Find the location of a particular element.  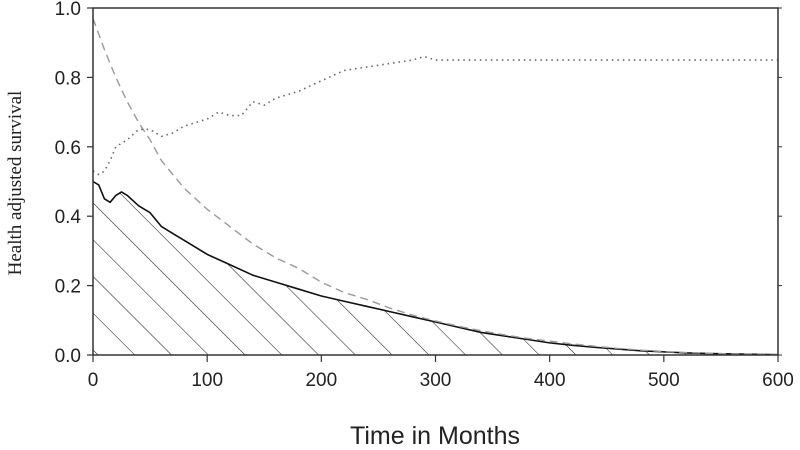

x-tick-label: 500 is located at coordinates (664, 380).